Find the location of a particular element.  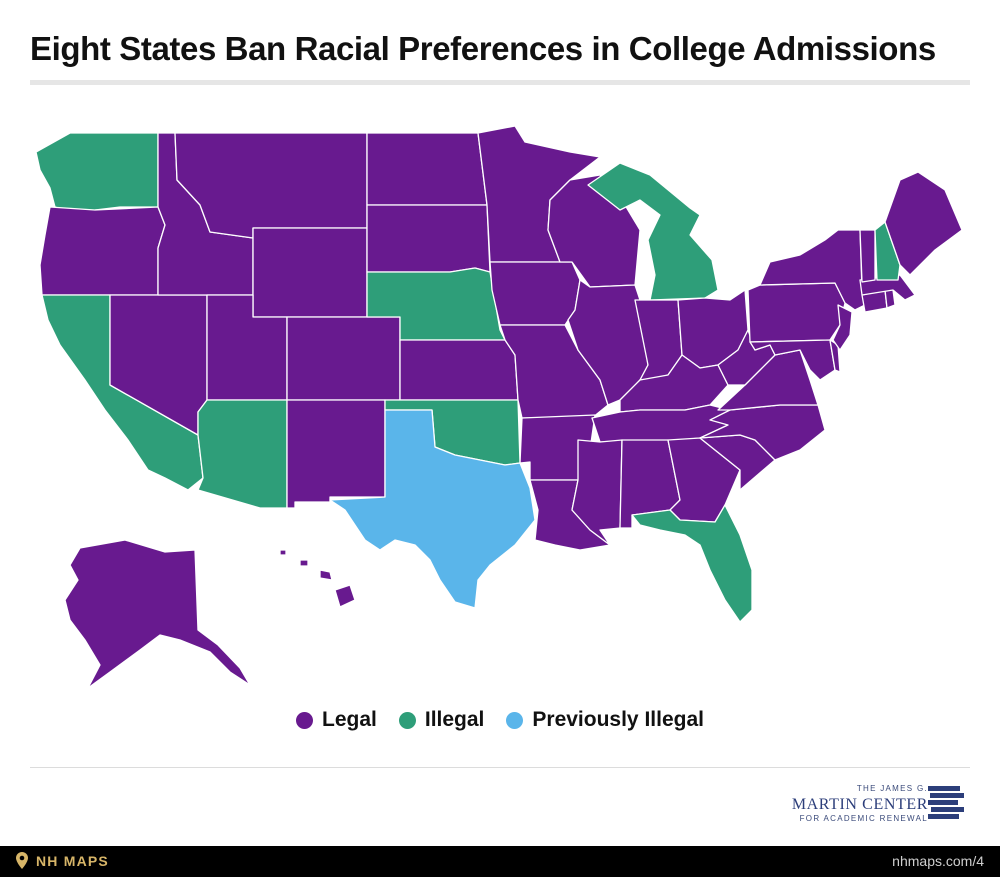

state-mi is located at coordinates (653, 231).